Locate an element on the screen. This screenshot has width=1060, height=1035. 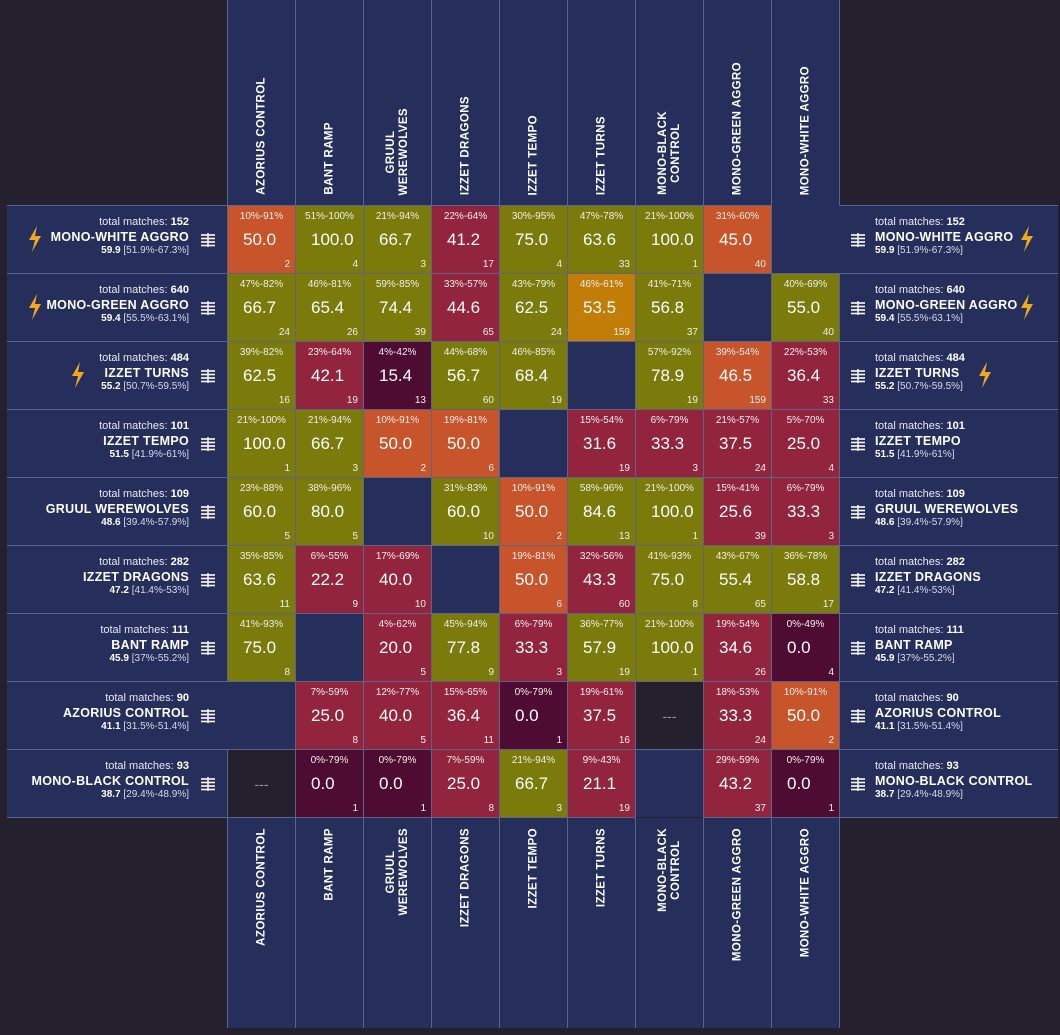
matchup-cell: 58%-96% 84.6 13 is located at coordinates (601, 511).